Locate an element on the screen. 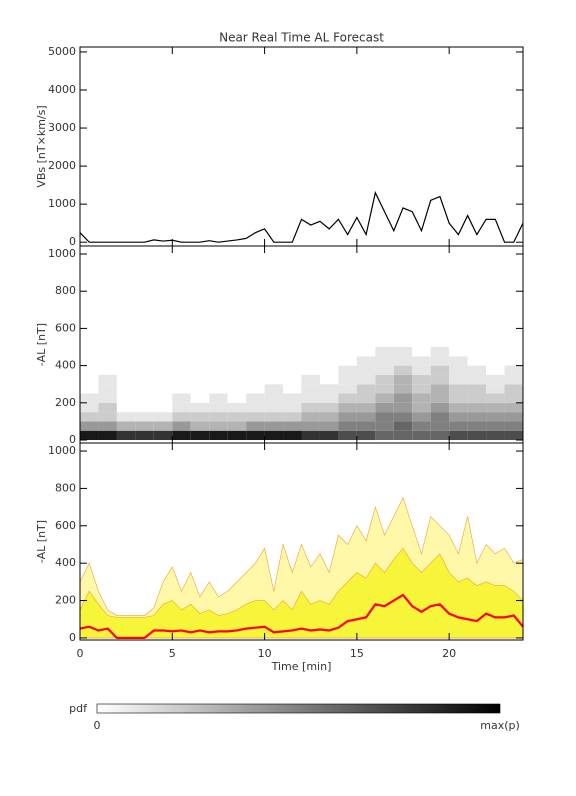 The image size is (576, 796). x-tick-label: 0 is located at coordinates (80, 653).